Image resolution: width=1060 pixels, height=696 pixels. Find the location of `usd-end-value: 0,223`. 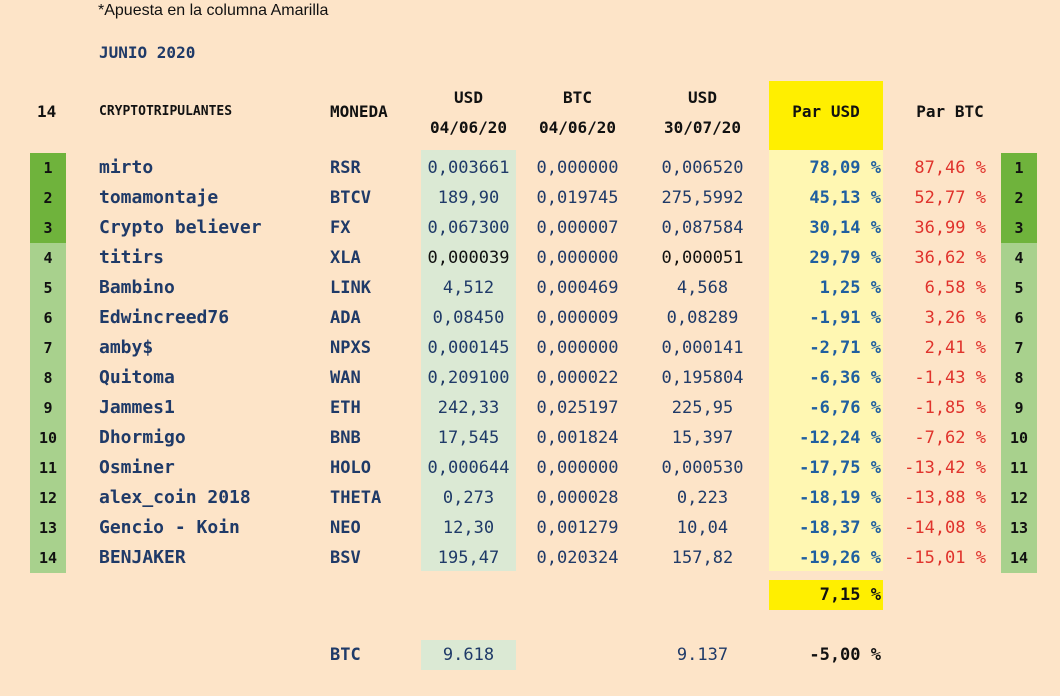

usd-end-value: 0,223 is located at coordinates (702, 498).